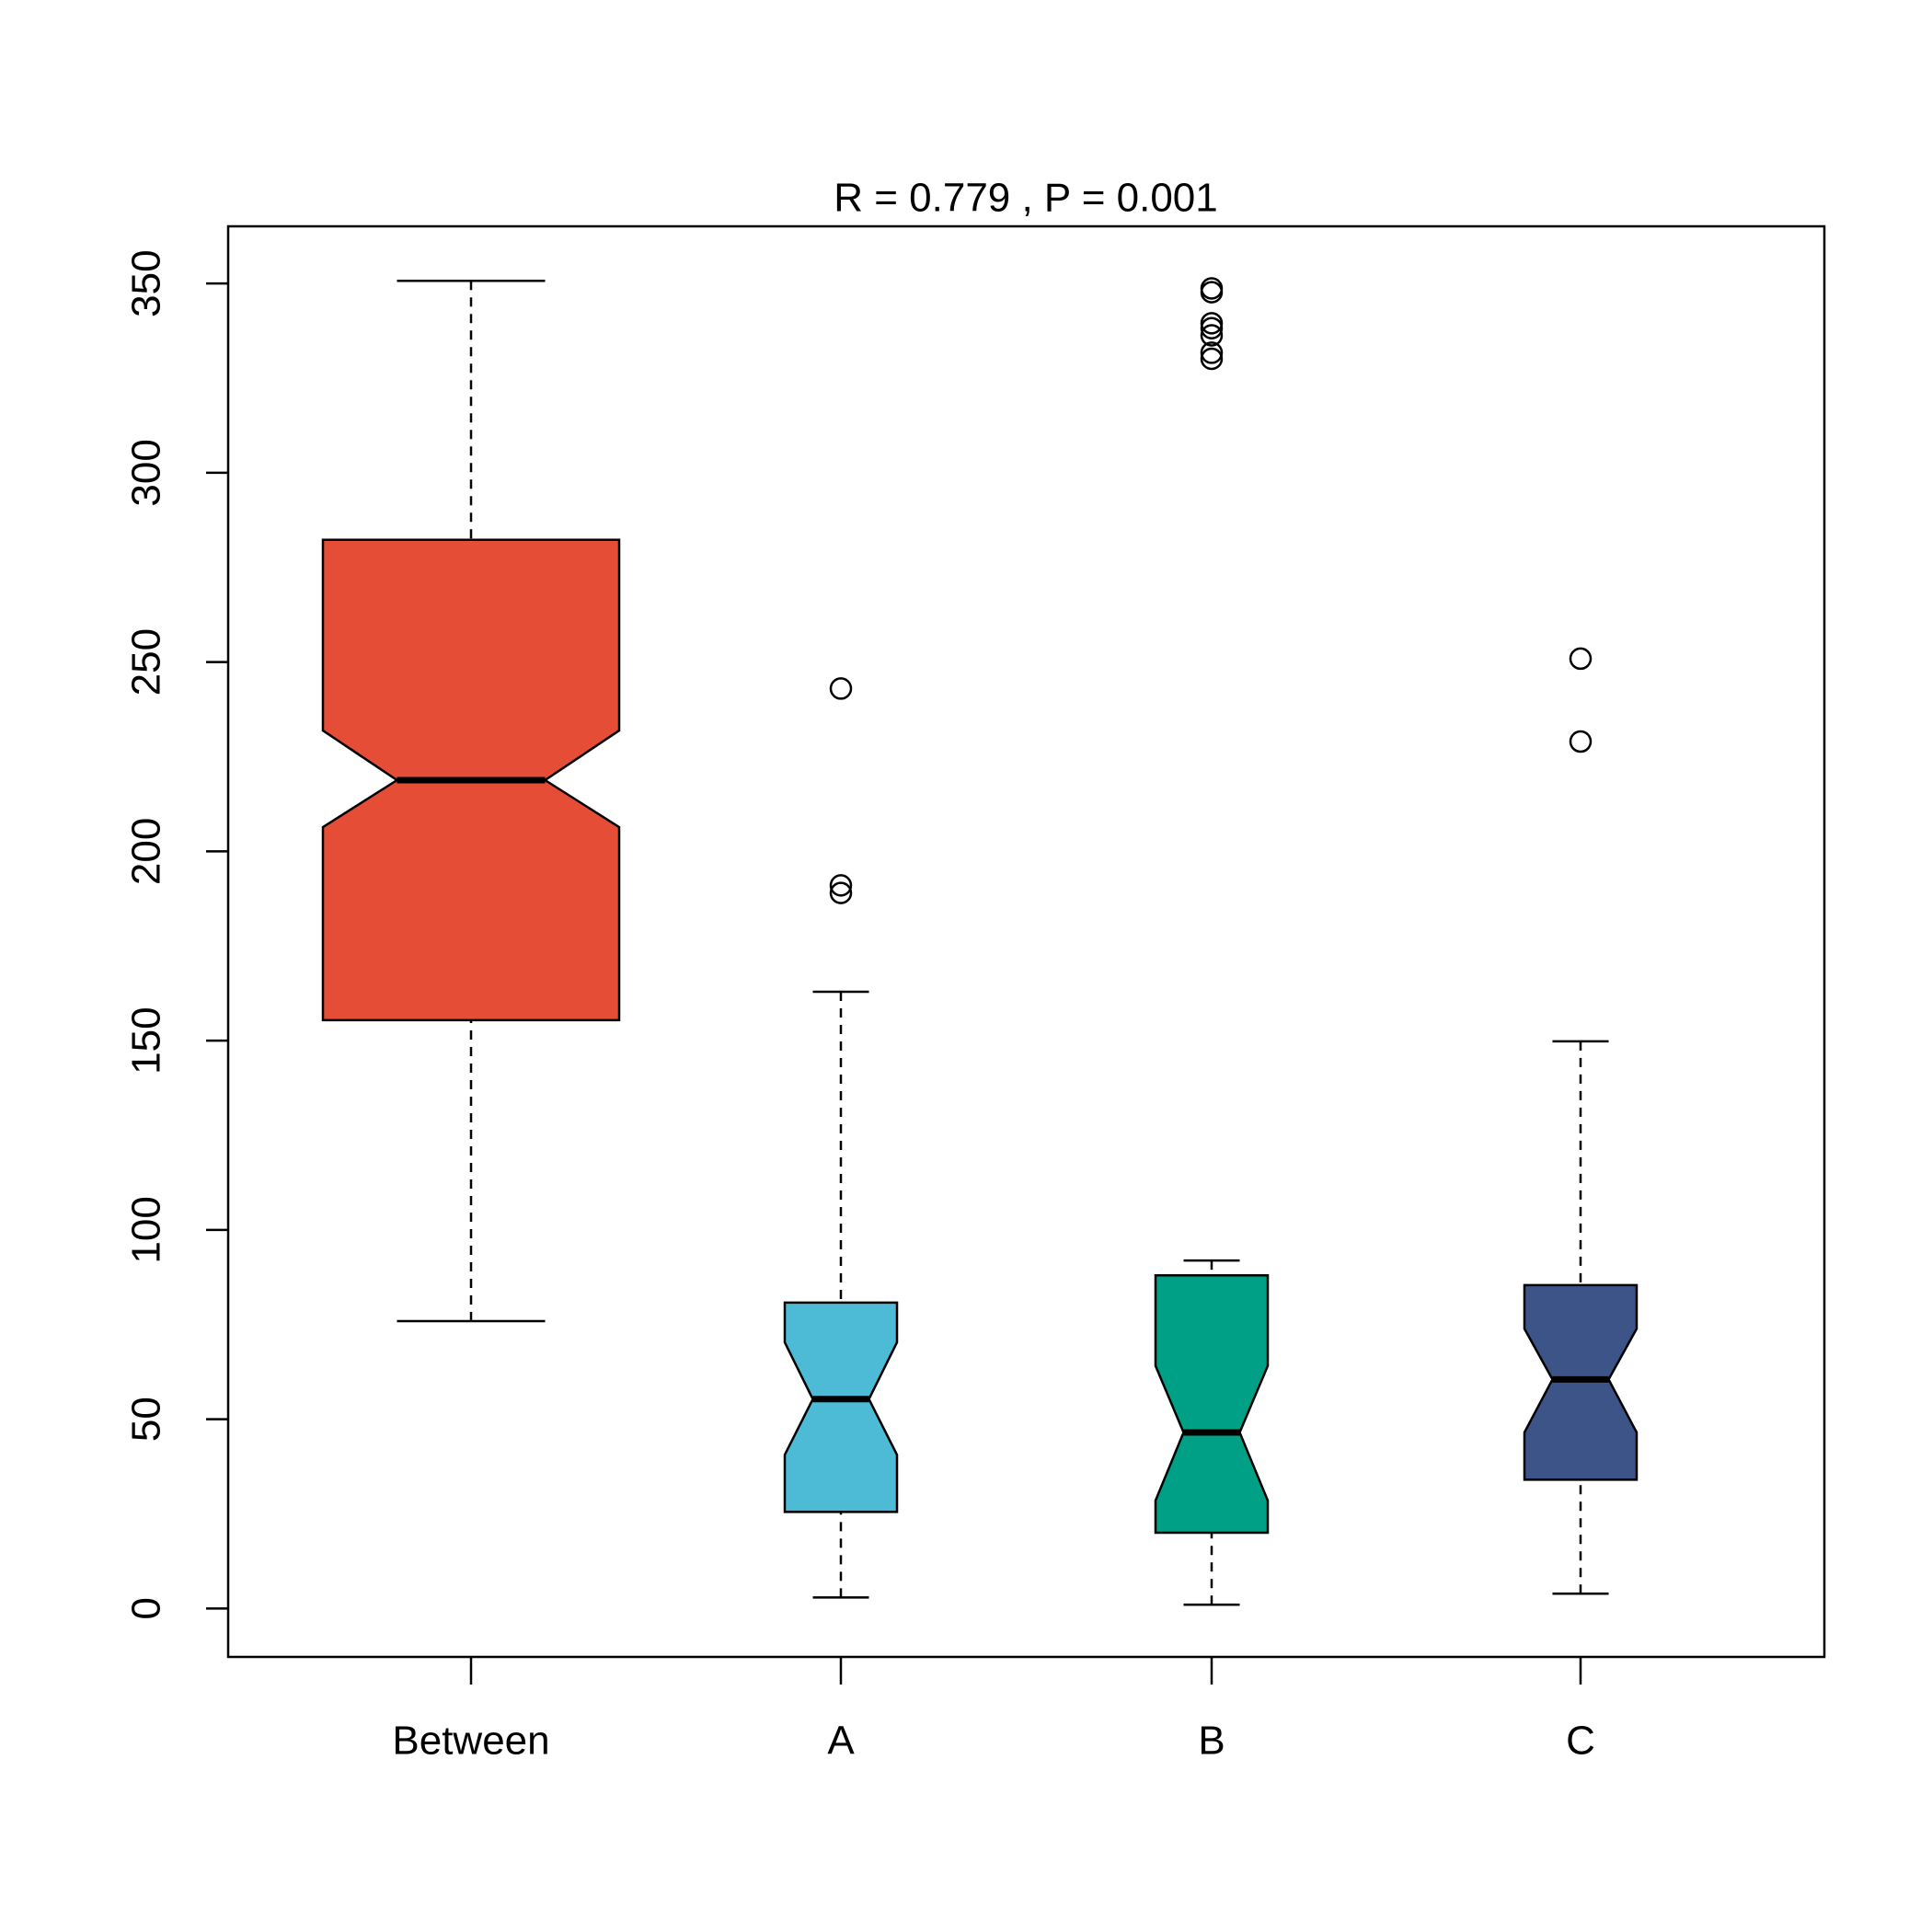 Image resolution: width=1932 pixels, height=1932 pixels. I want to click on y-tick-label: 100, so click(146, 1229).